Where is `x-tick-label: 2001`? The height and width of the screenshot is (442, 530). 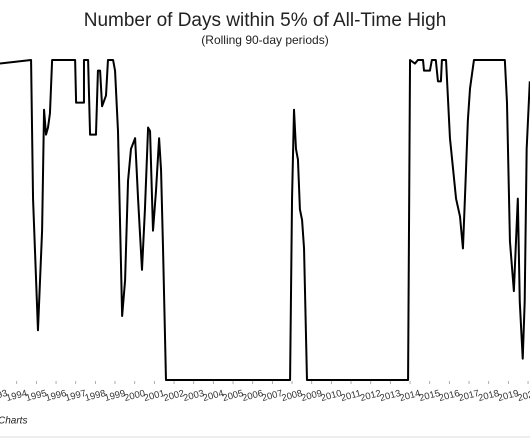
x-tick-label: 2001 is located at coordinates (154, 396).